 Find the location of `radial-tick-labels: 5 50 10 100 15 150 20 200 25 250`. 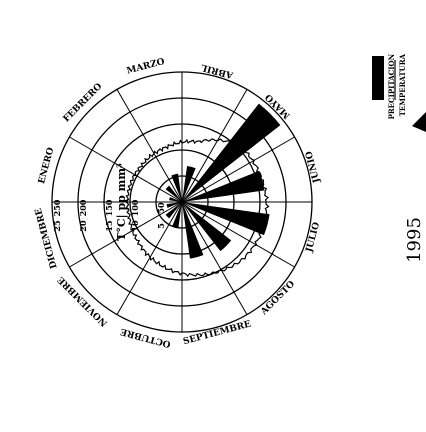

radial-tick-labels: 5 50 10 100 15 150 20 200 25 250 is located at coordinates (109, 215).